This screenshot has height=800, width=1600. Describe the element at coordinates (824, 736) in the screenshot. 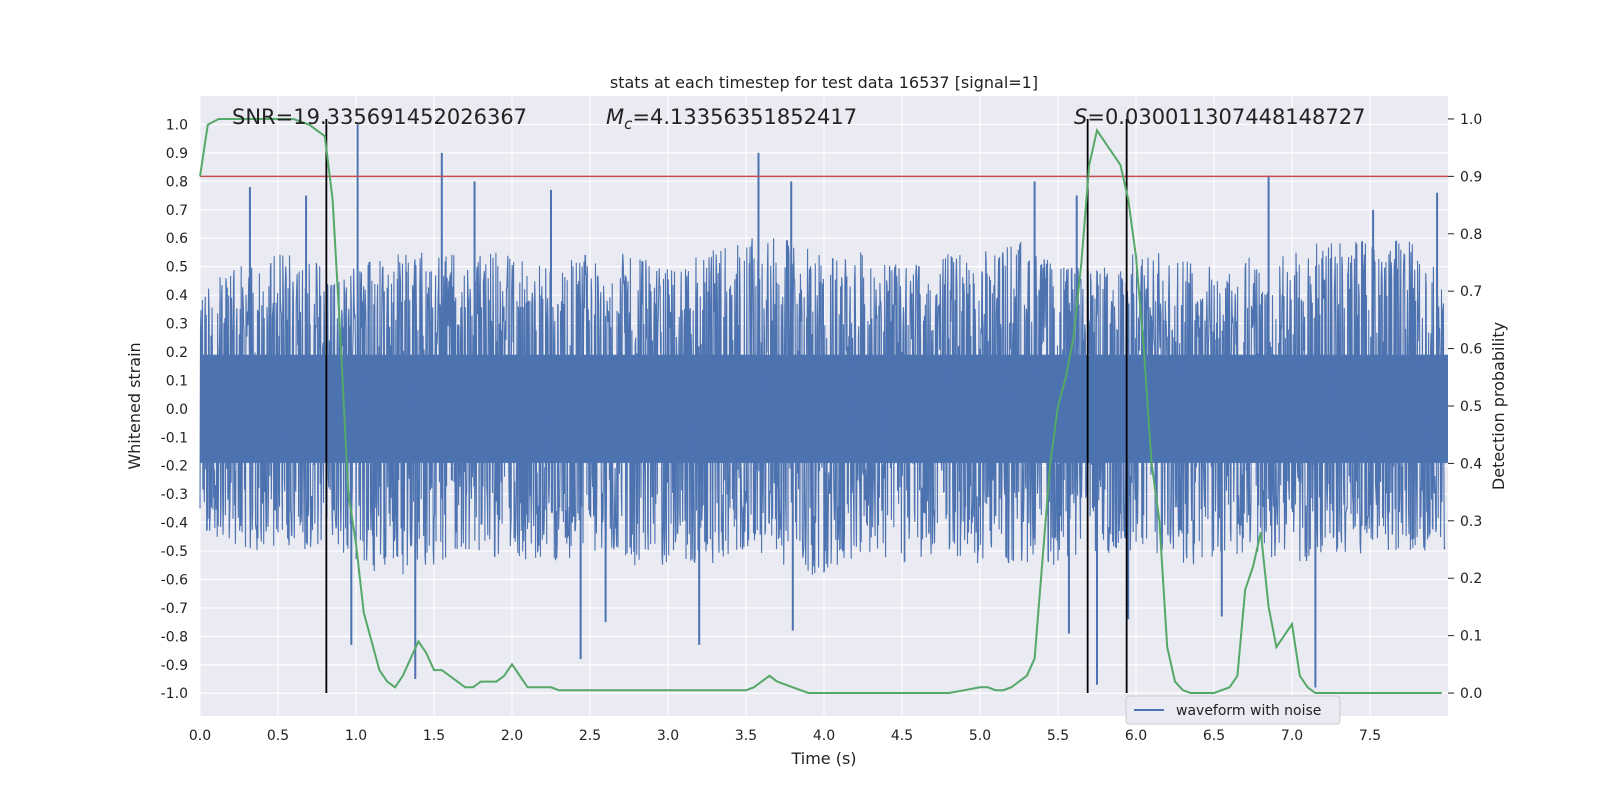

I see `x-tick-label: 4.0` at that location.